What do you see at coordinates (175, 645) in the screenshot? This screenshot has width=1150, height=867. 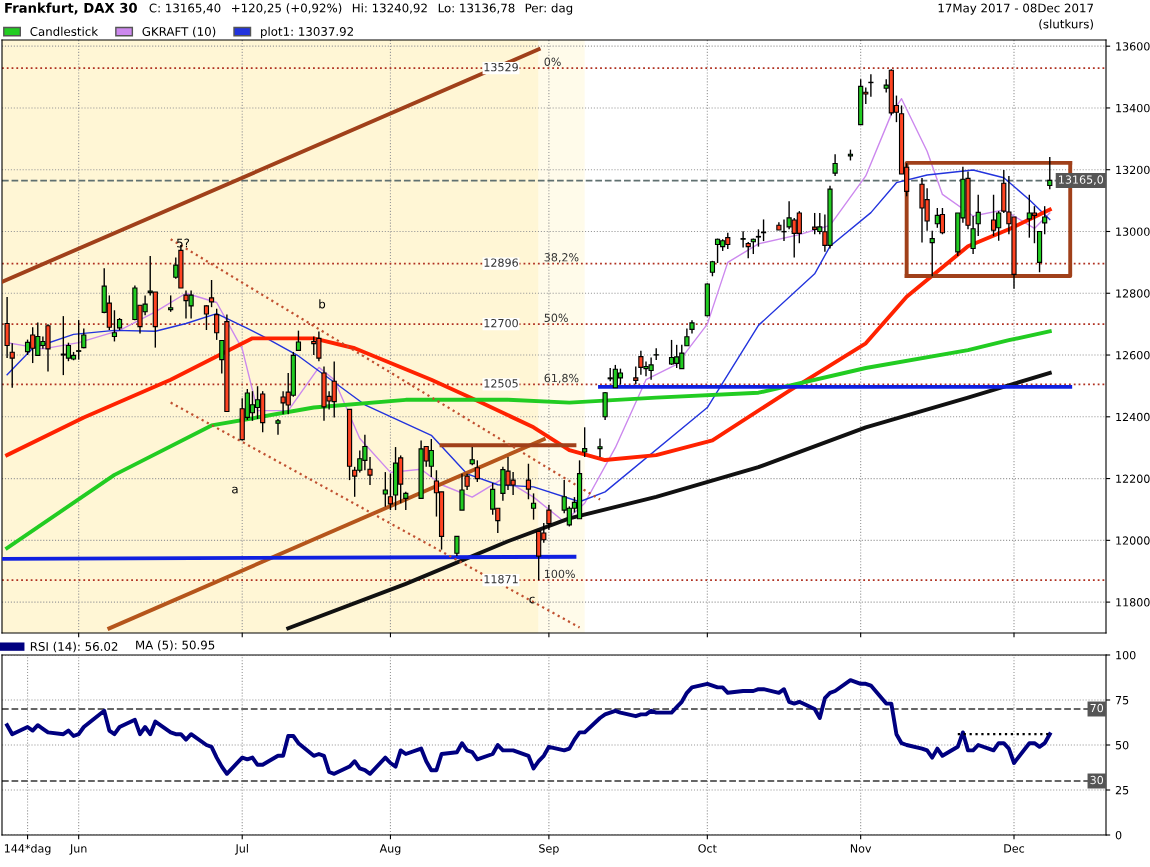 I see `text: MA (5): 50.95` at bounding box center [175, 645].